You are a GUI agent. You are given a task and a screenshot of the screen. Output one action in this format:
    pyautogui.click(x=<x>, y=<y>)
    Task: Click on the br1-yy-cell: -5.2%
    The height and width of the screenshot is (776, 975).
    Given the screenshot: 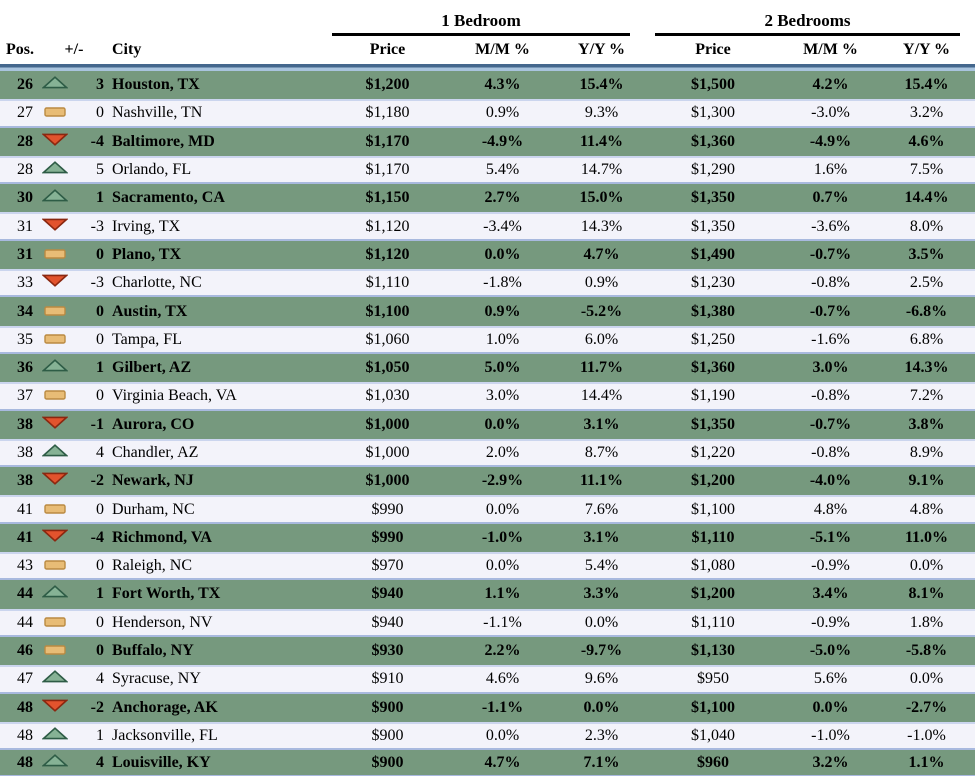 What is the action you would take?
    pyautogui.click(x=601, y=311)
    